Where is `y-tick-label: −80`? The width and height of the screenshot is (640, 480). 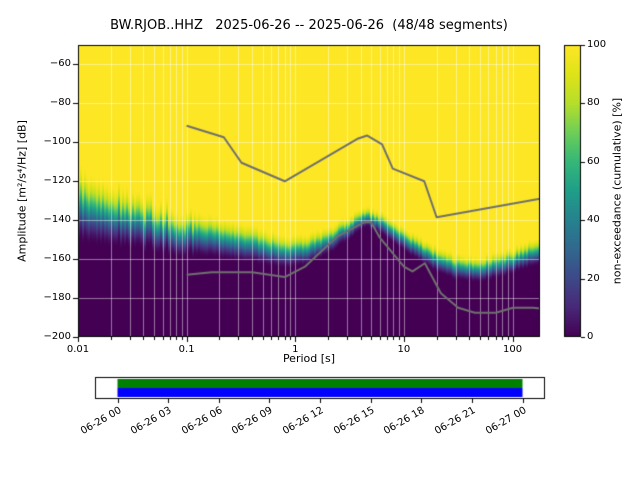
y-tick-label: −80 is located at coordinates (60, 103).